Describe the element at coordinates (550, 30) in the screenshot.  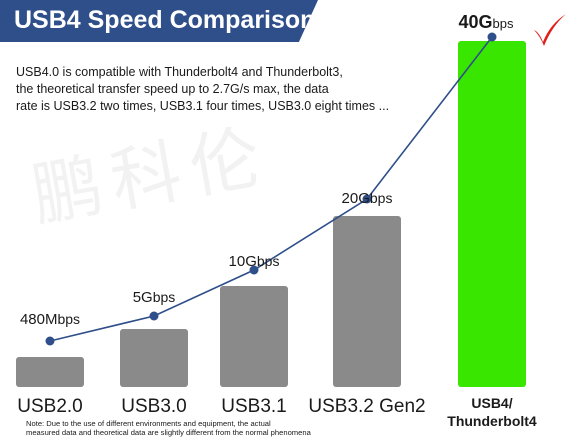
I see `checkmark-icon` at that location.